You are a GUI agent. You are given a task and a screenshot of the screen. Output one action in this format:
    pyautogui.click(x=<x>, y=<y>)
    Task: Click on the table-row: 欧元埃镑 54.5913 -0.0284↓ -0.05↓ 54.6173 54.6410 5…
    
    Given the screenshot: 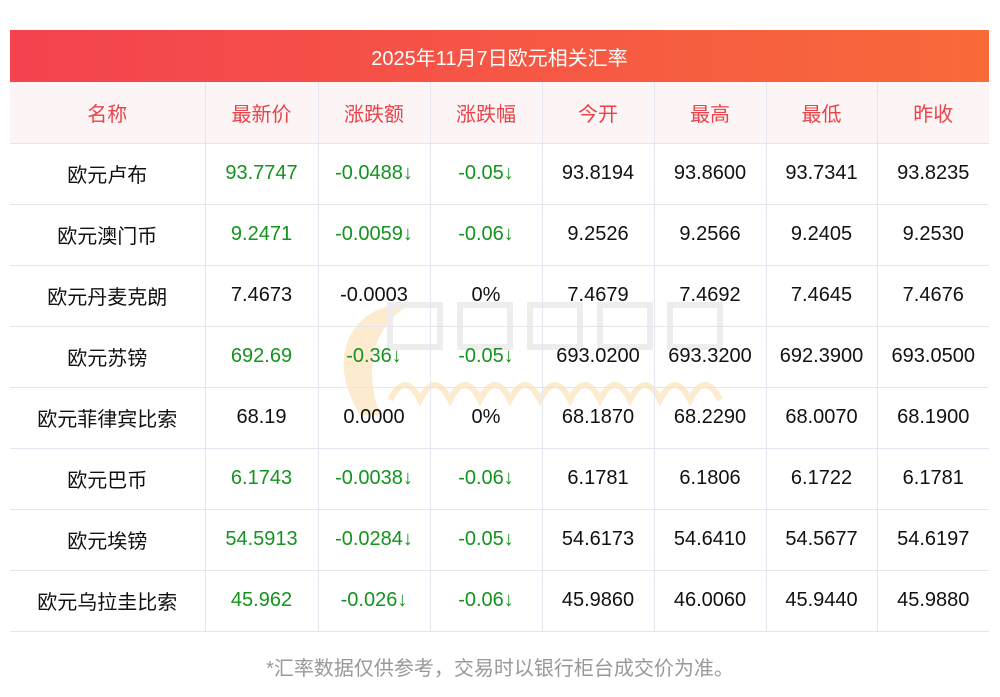 What is the action you would take?
    pyautogui.click(x=499, y=540)
    